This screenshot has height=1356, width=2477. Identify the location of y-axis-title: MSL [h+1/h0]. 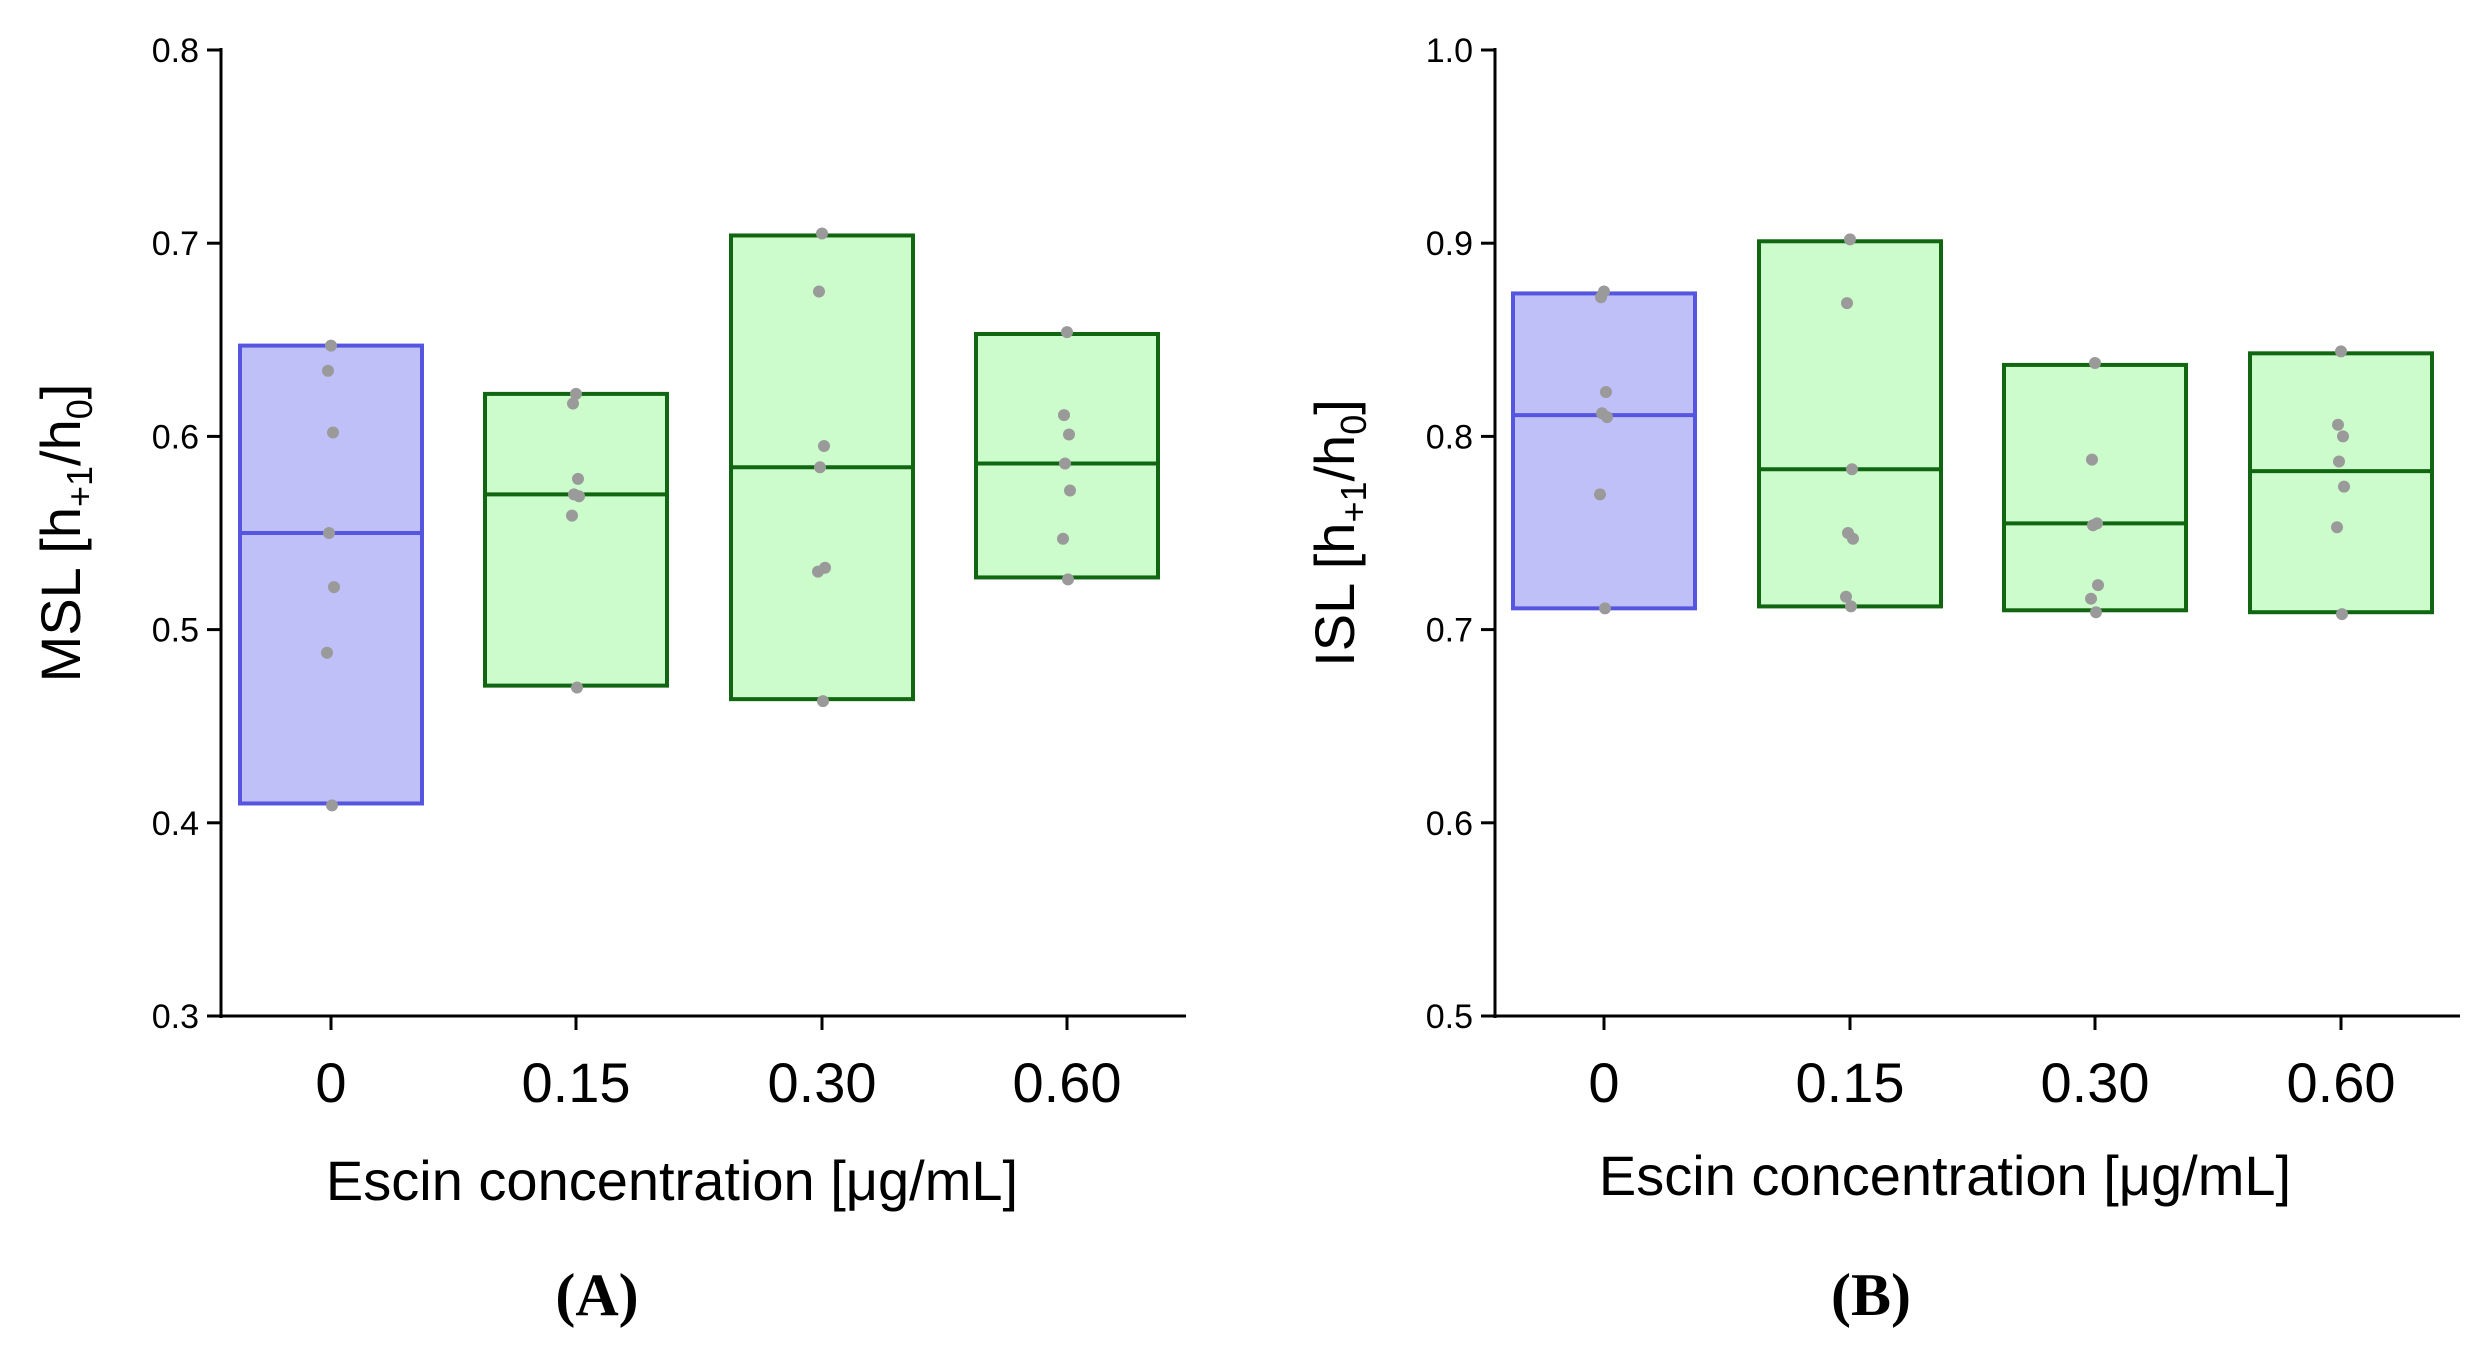
(64, 533).